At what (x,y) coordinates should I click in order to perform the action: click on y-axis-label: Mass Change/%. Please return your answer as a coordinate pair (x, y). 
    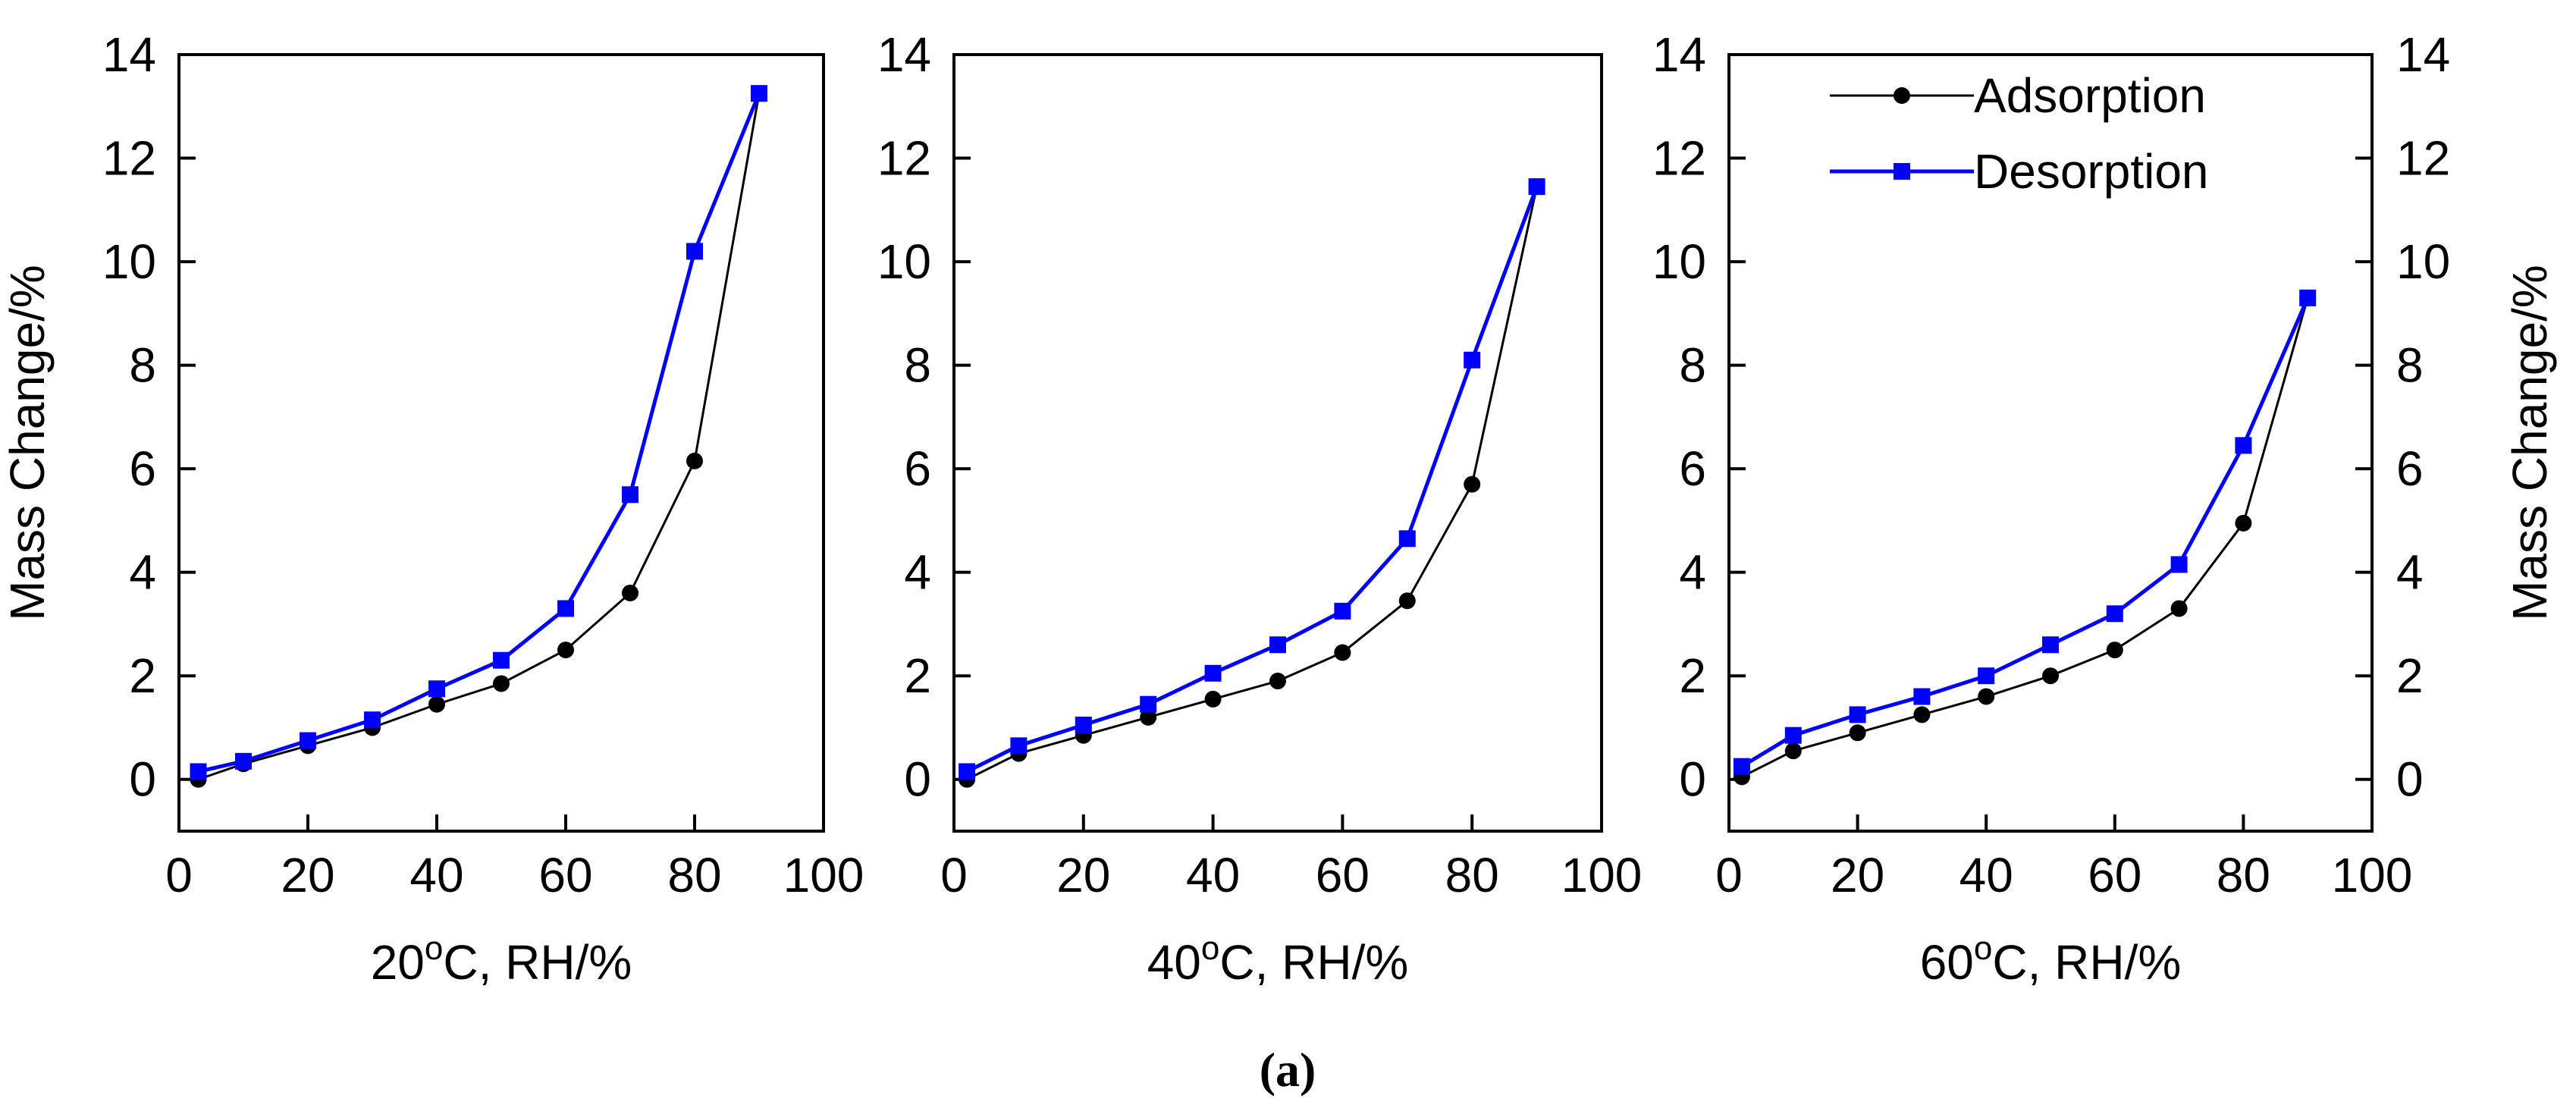
    Looking at the image, I should click on (27, 443).